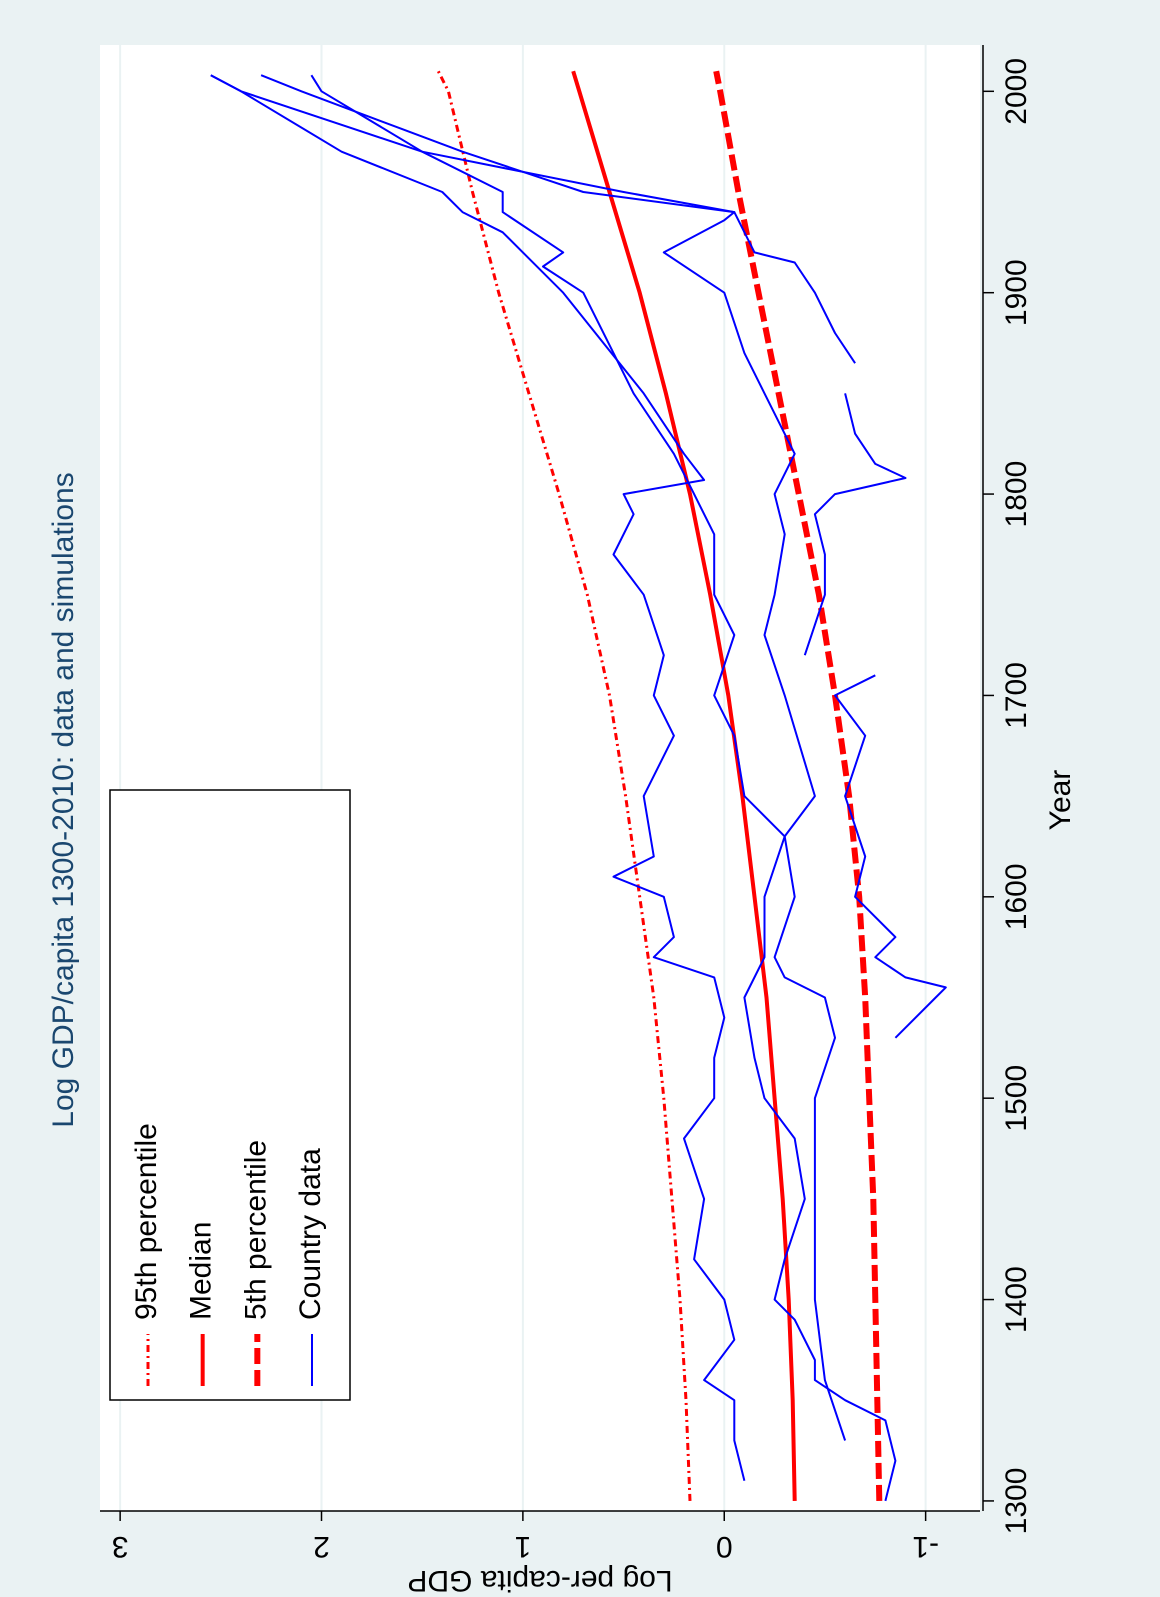 Image resolution: width=1160 pixels, height=1597 pixels. I want to click on x-tick-label: 1900, so click(1016, 292).